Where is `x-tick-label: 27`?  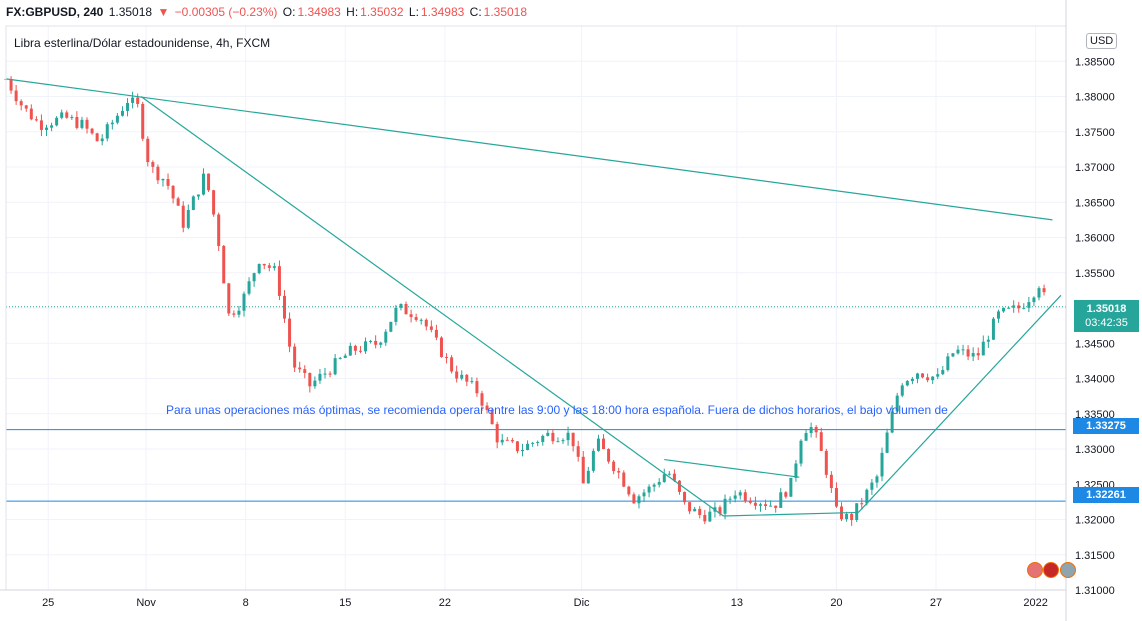
x-tick-label: 27 is located at coordinates (936, 603).